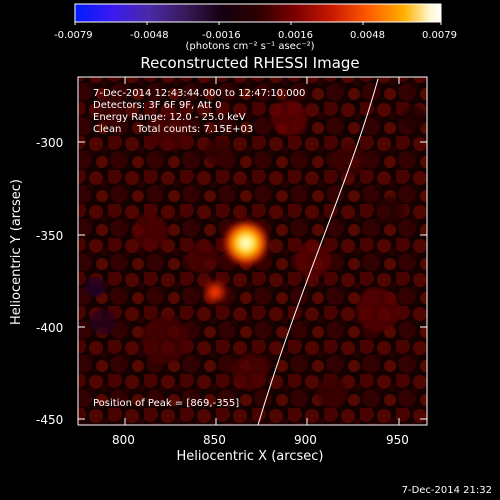  Describe the element at coordinates (123, 440) in the screenshot. I see `xtick-1: 800` at that location.